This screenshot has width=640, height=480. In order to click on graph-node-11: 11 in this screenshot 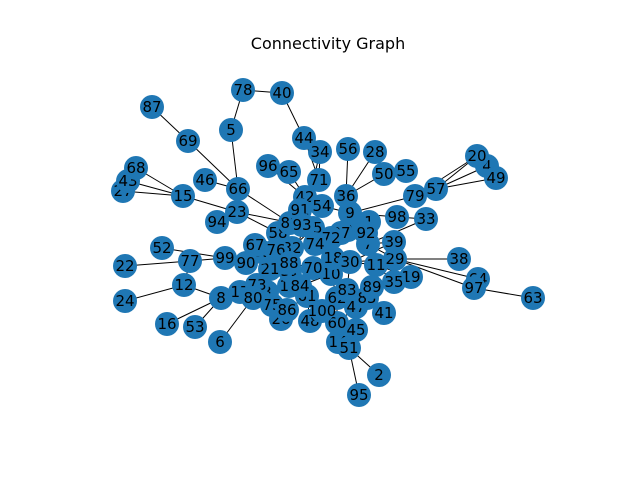, I will do `click(376, 265)`.